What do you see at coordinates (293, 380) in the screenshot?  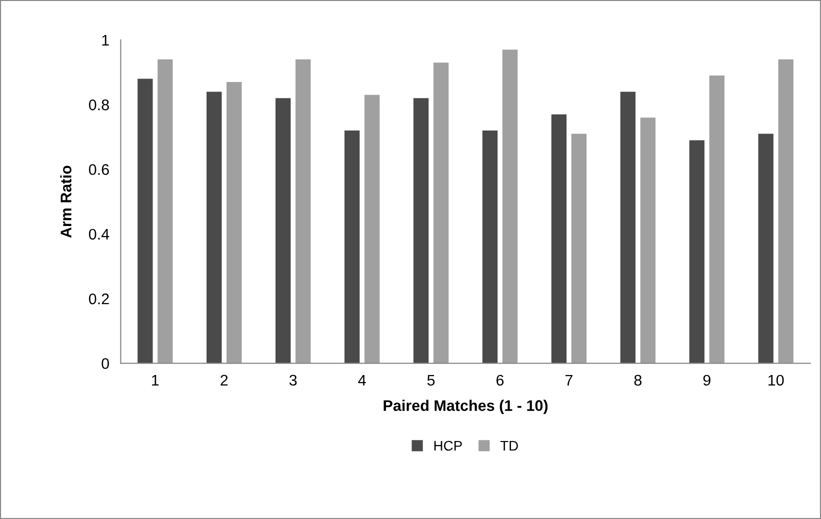 I see `x-tick-label: 3` at bounding box center [293, 380].